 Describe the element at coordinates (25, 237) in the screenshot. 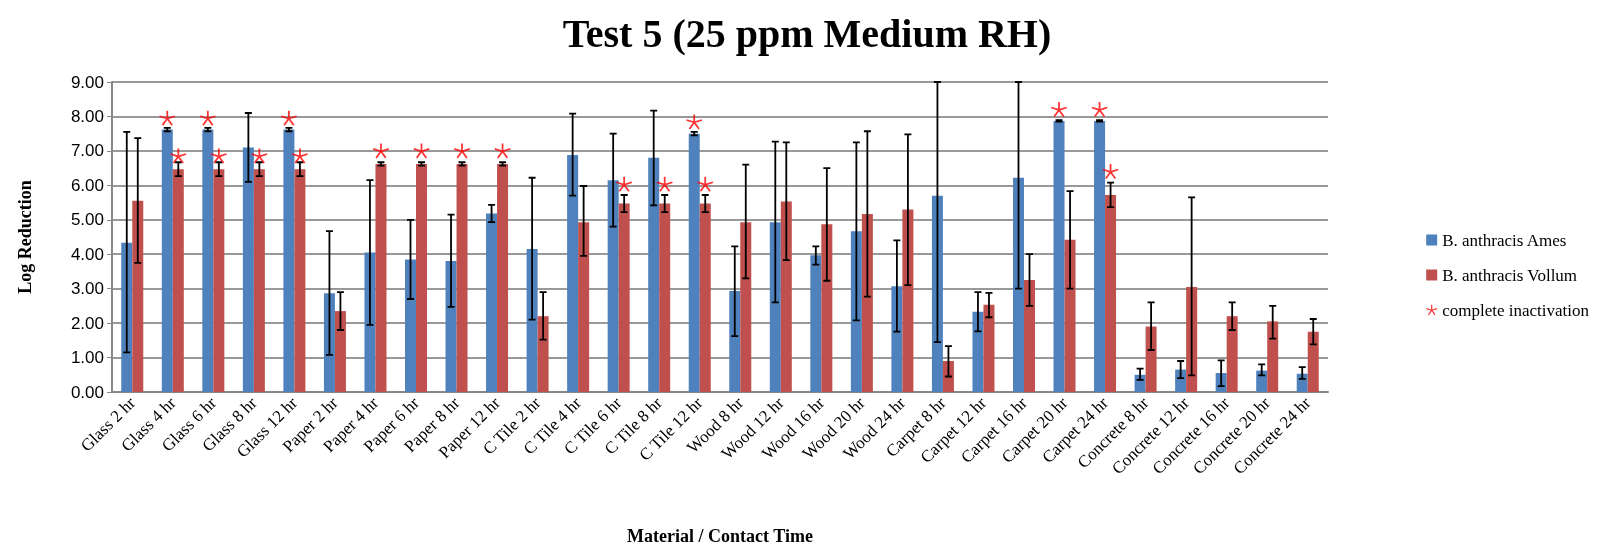

I see `y-axis-title: Log Reduction` at that location.